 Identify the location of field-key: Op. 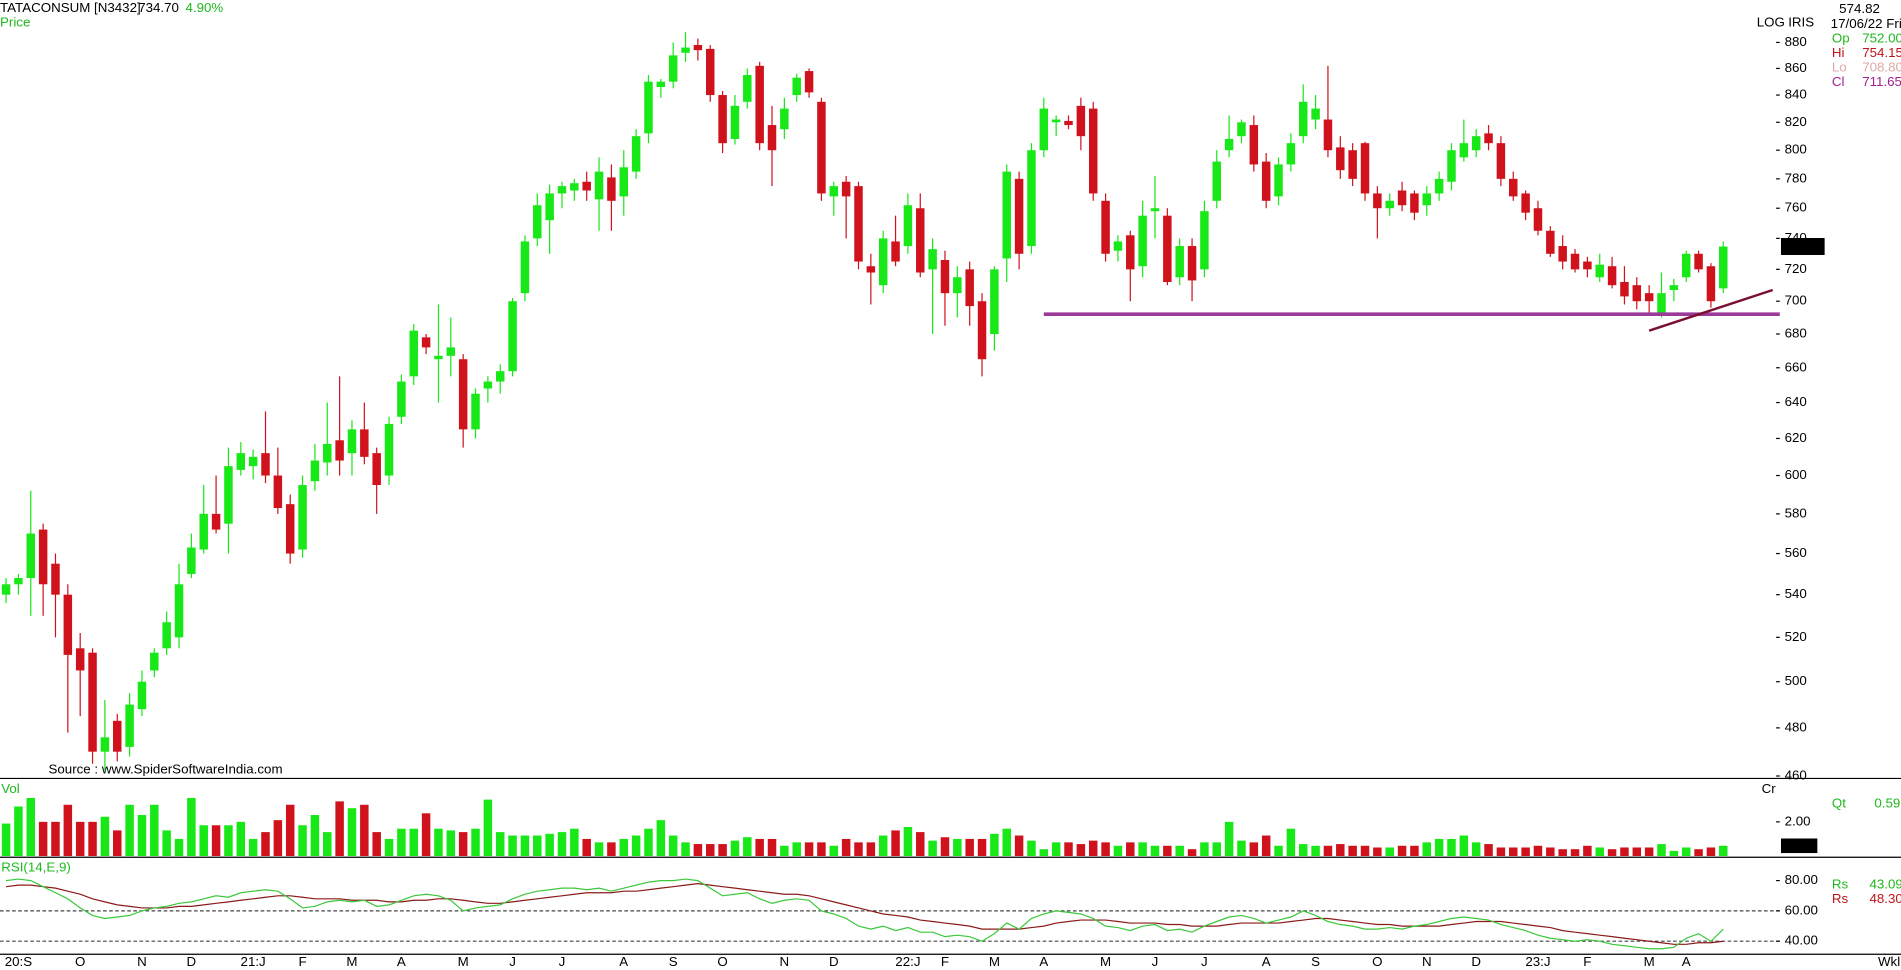
(1841, 37).